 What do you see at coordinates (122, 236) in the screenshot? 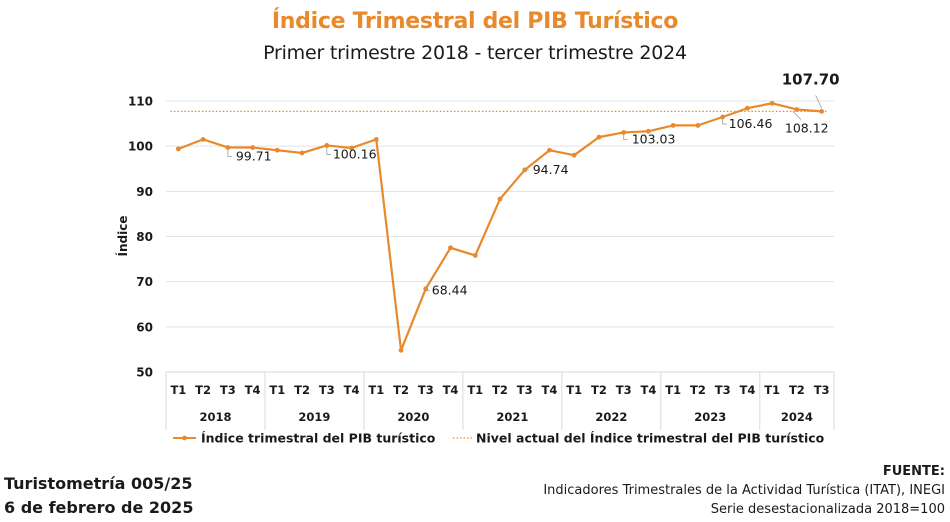
I see `y-axis-label: Índice` at bounding box center [122, 236].